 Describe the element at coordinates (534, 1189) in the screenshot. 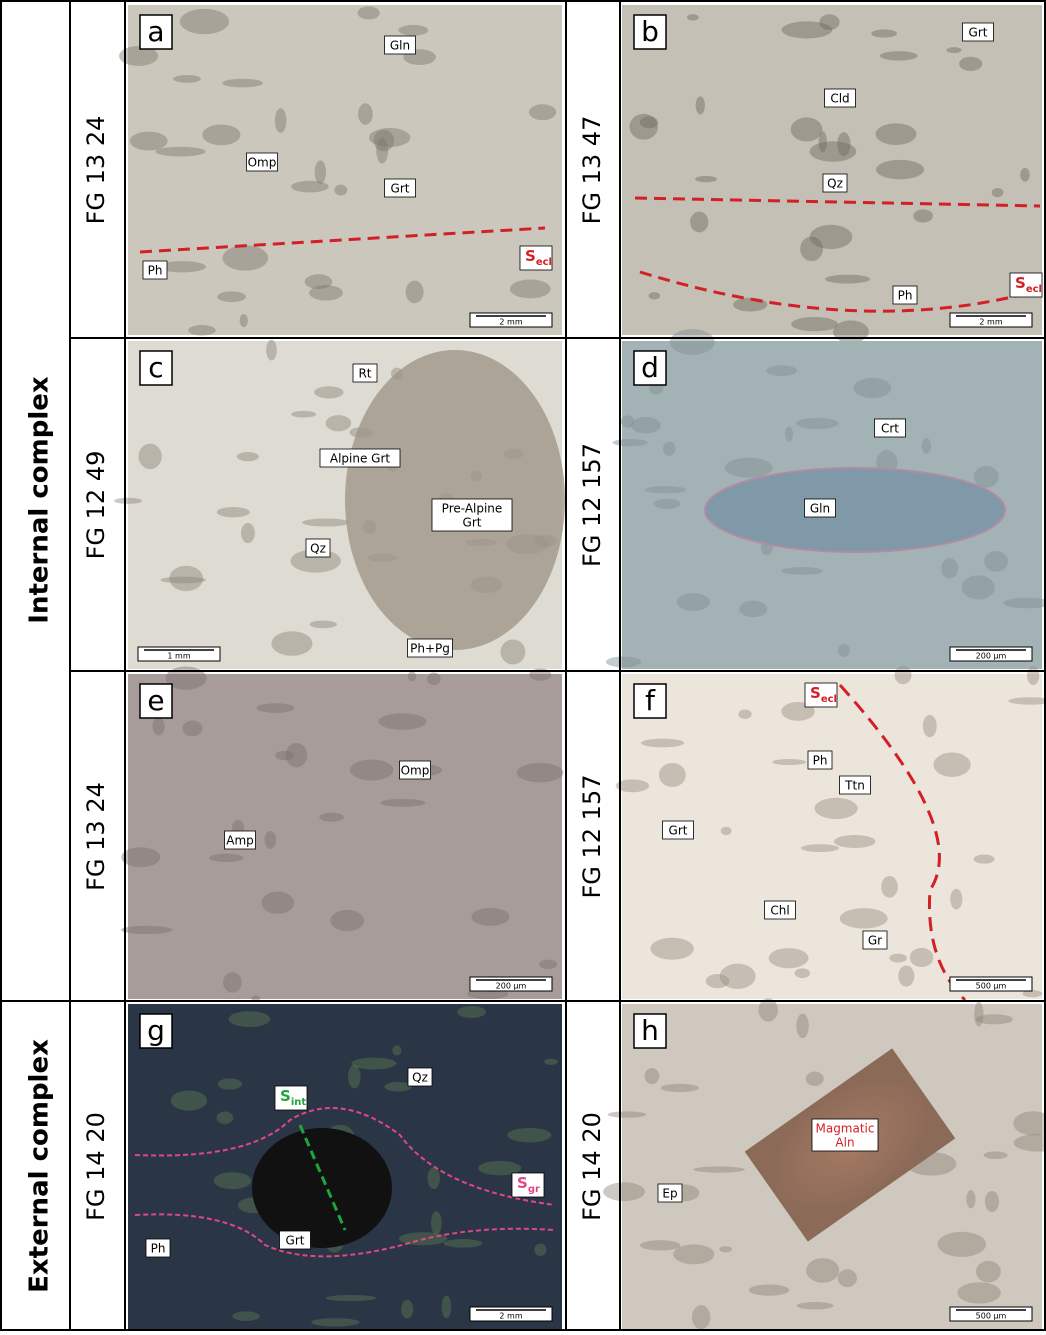

I see `foliation-subscript: gr` at that location.